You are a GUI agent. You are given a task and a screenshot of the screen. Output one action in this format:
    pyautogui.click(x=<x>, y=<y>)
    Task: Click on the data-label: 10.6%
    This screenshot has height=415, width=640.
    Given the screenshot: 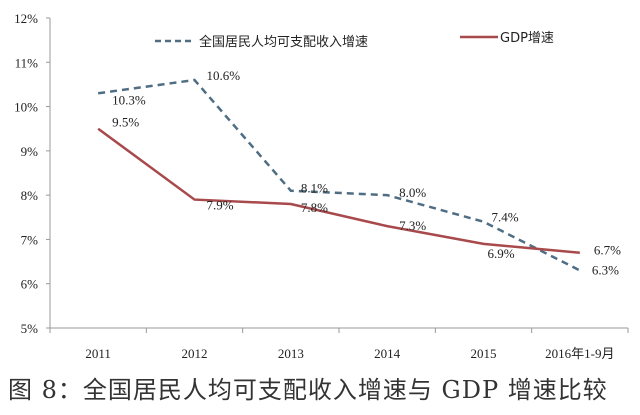 What is the action you would take?
    pyautogui.click(x=224, y=75)
    